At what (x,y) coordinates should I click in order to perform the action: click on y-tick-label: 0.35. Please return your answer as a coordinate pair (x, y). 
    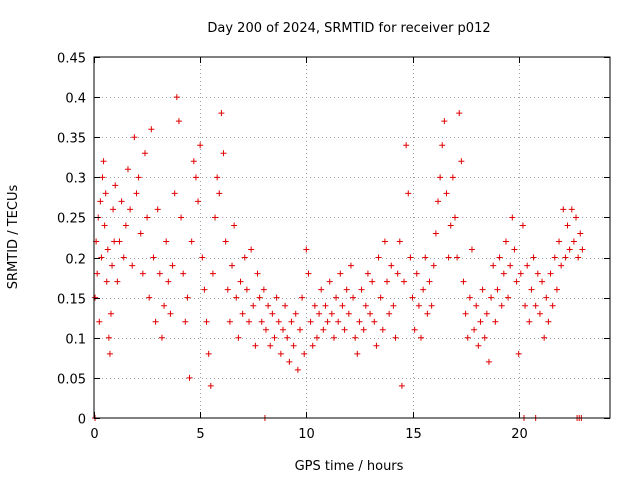
    Looking at the image, I should click on (71, 139).